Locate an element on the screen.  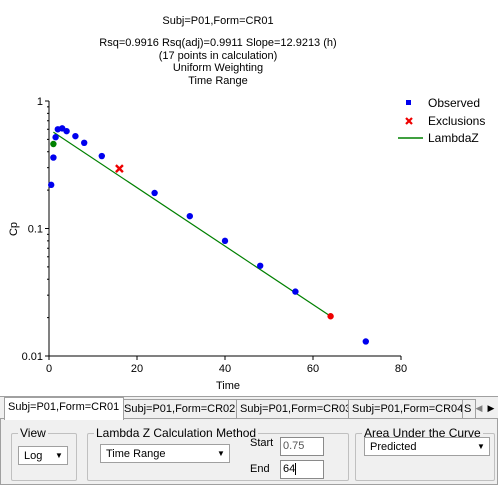
start-field: 0.75 is located at coordinates (302, 446).